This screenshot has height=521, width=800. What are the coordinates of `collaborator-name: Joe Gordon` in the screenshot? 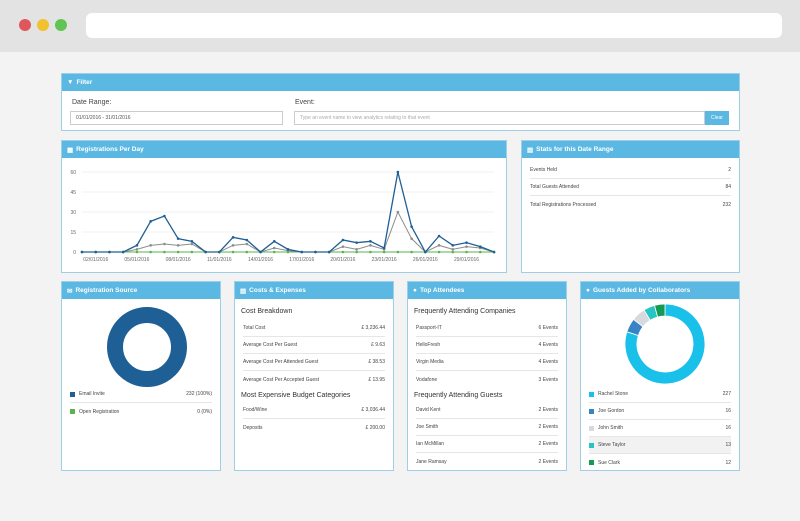 It's located at (611, 411).